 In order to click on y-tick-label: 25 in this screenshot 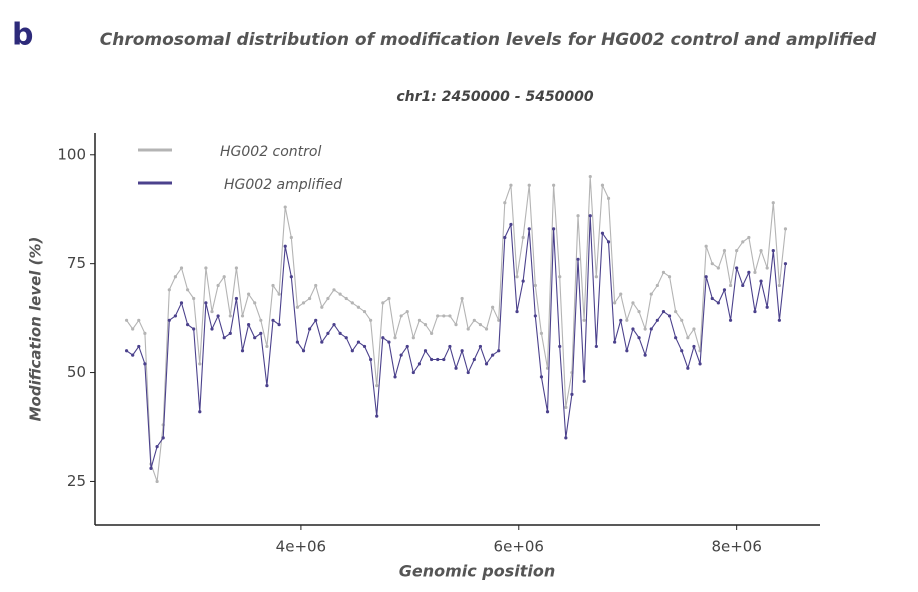, I will do `click(76, 481)`.